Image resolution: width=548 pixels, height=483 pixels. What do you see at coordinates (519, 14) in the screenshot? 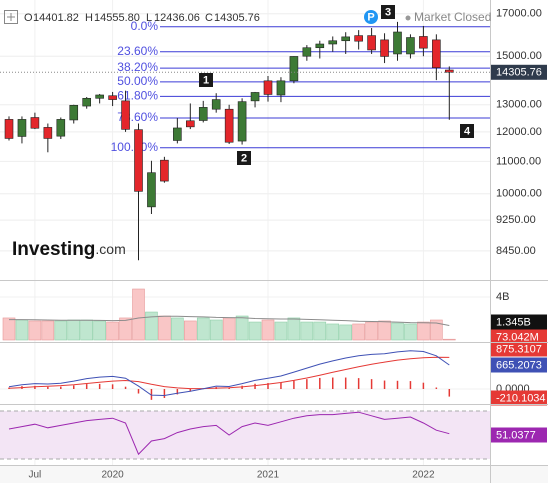
I see `y-tick-label: 17000.00` at bounding box center [519, 14].